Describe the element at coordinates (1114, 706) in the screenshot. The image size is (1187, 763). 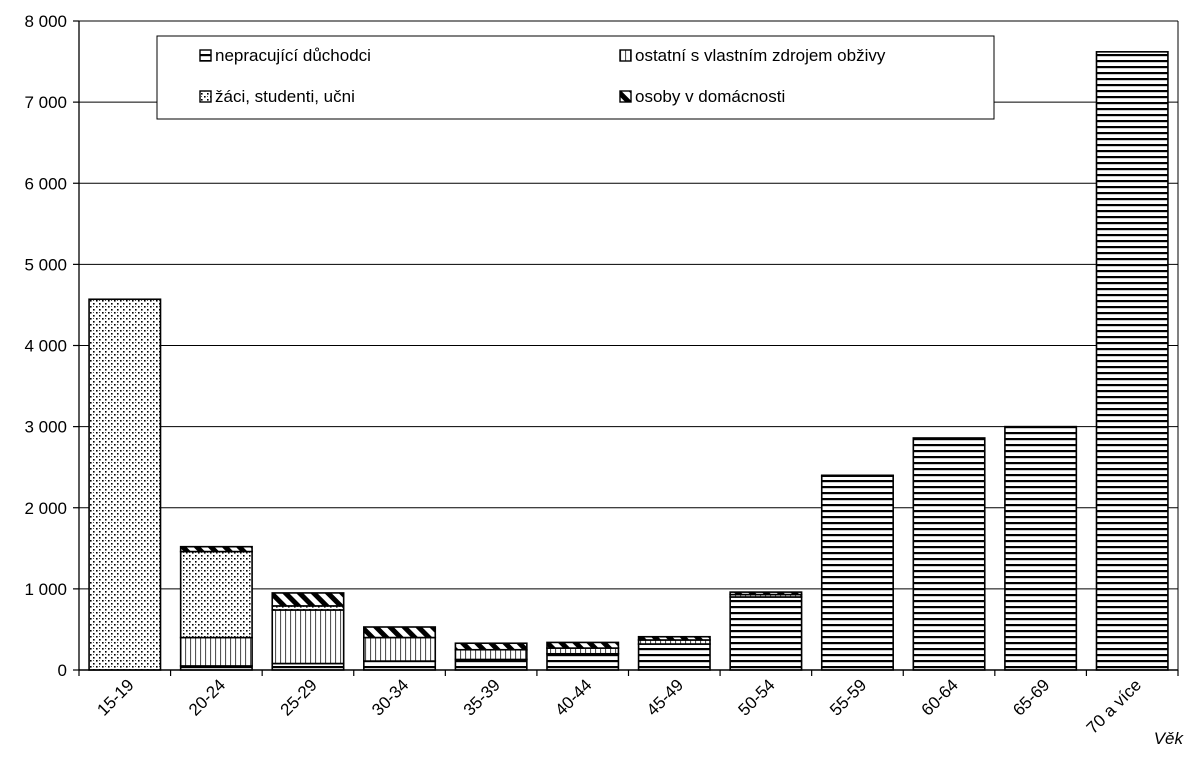
I see `x-tick-label: 70 a více` at that location.